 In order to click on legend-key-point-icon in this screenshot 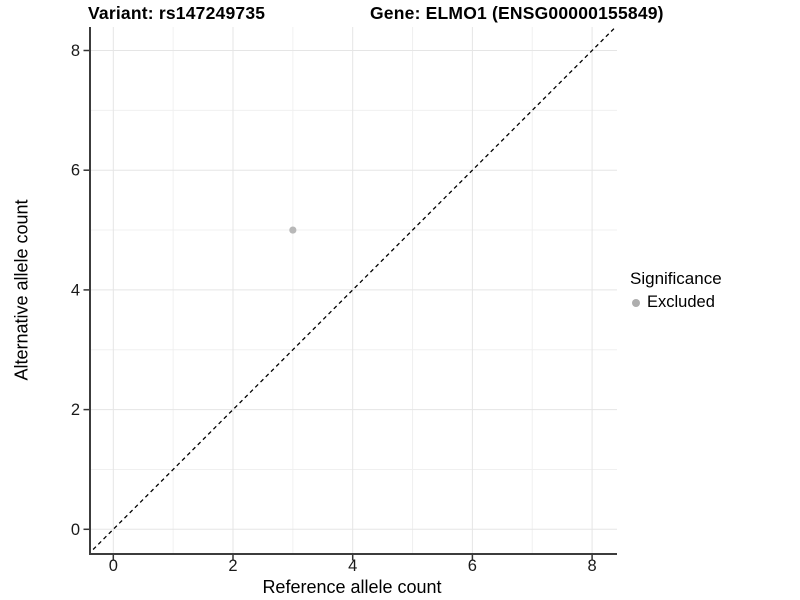, I will do `click(636, 302)`.